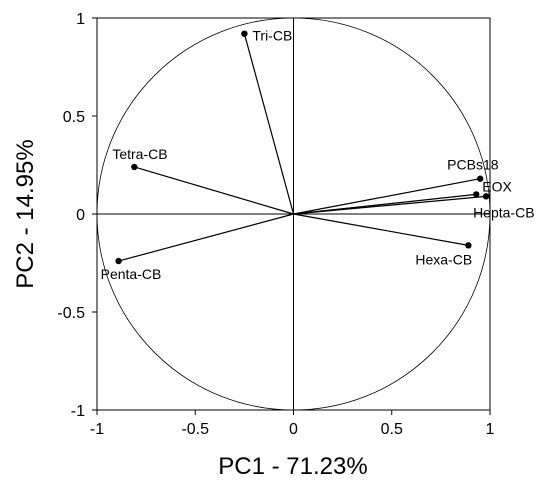 This screenshot has height=484, width=550. Describe the element at coordinates (78, 411) in the screenshot. I see `y-tick-label: -1` at that location.